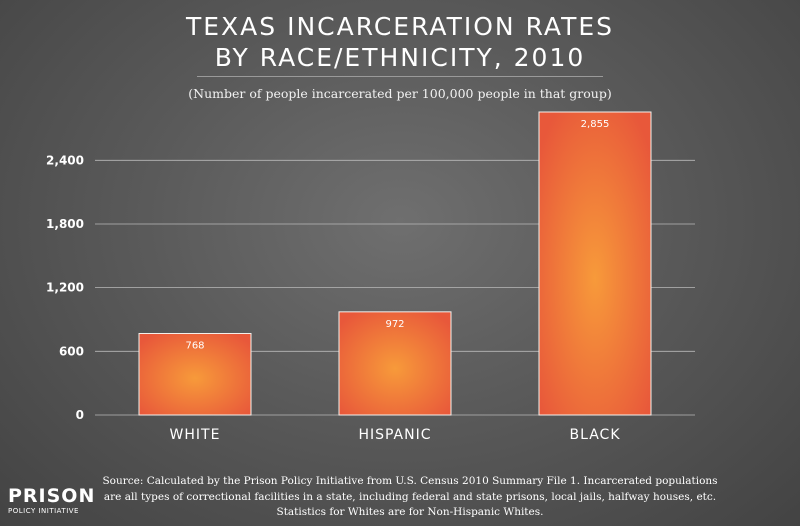 This screenshot has height=526, width=800. I want to click on y-tick-label: 1,800, so click(65, 224).